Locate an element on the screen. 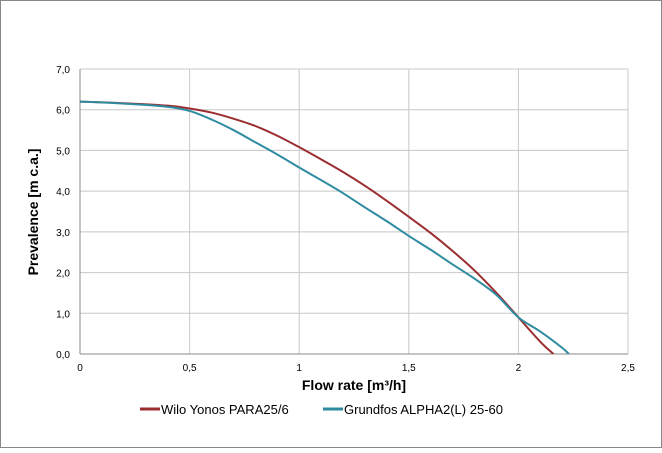  y-tick-label: 4,0 is located at coordinates (63, 192).